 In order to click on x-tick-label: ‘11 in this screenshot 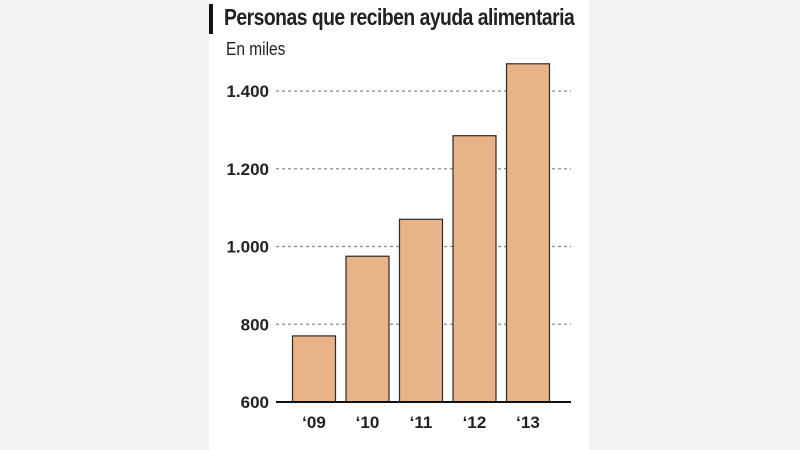, I will do `click(421, 422)`.